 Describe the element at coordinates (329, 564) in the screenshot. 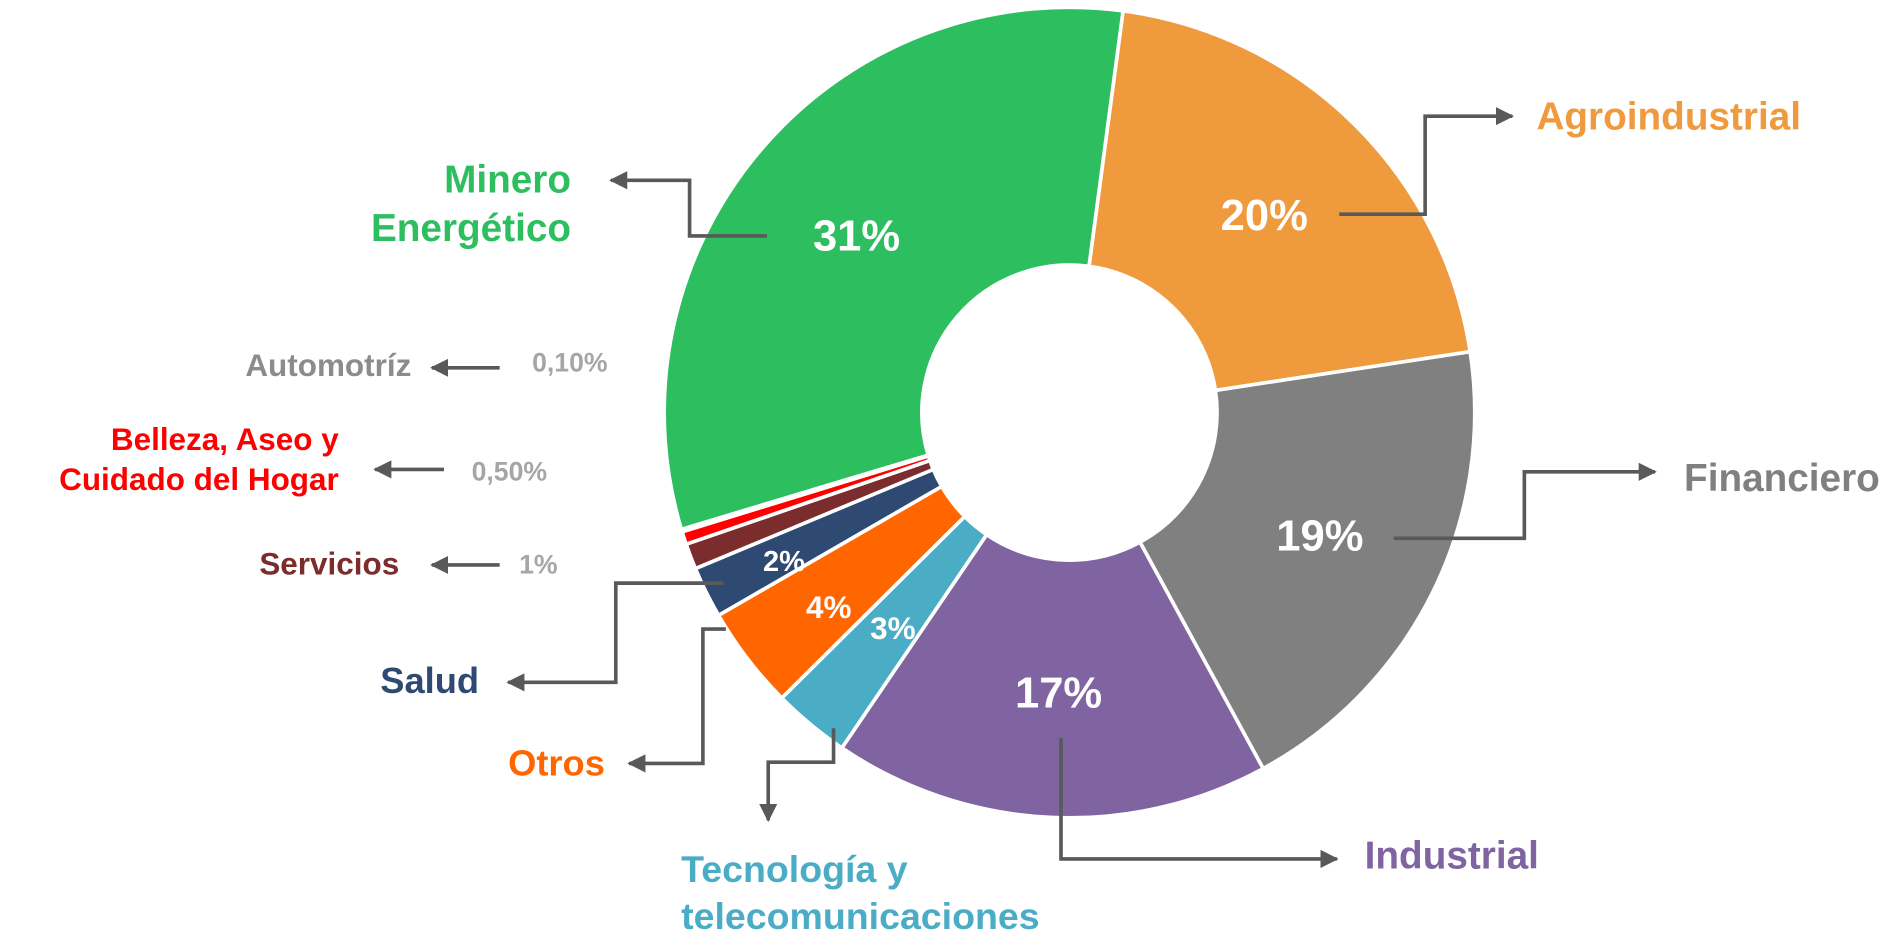

I see `category-label: Servicios` at that location.